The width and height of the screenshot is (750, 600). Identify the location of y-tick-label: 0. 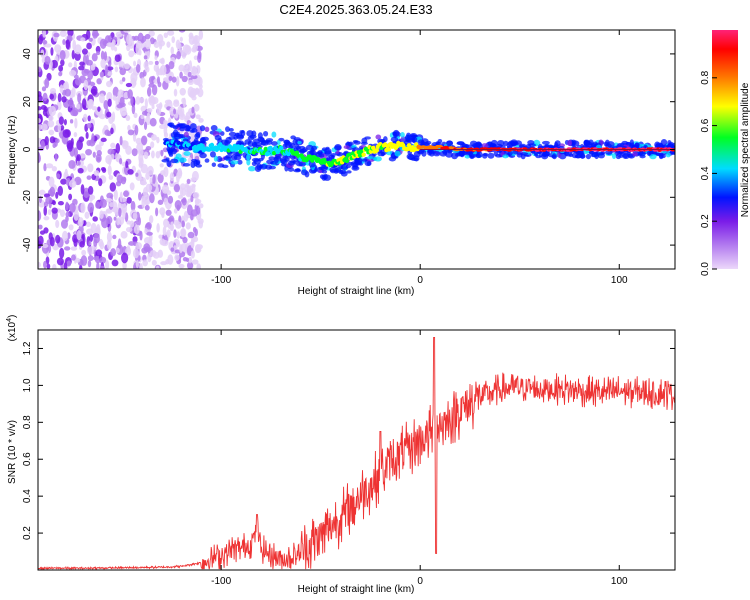
(27, 149).